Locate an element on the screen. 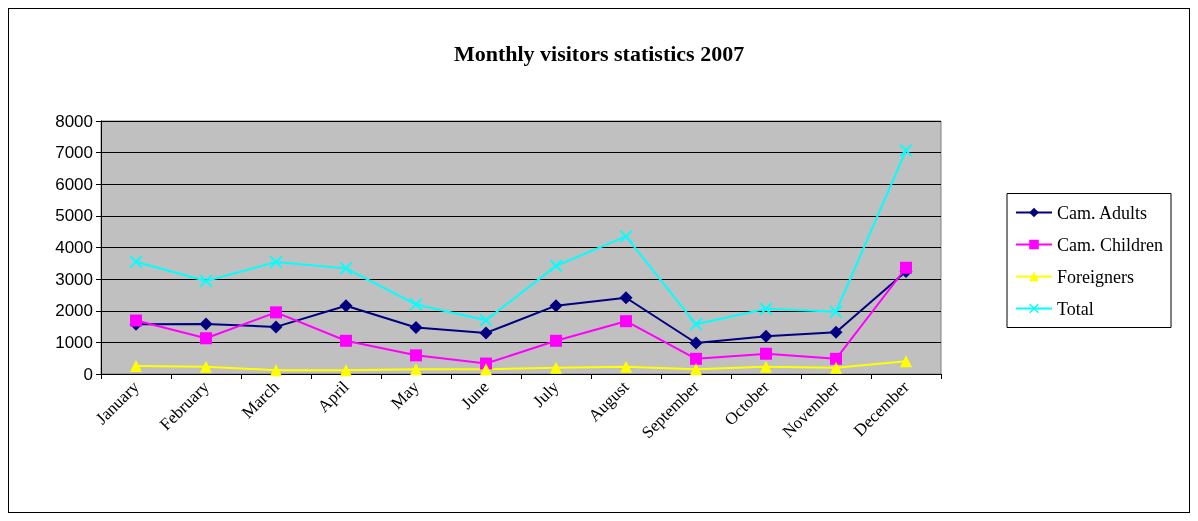  y-tick-label: 3000 is located at coordinates (74, 279).